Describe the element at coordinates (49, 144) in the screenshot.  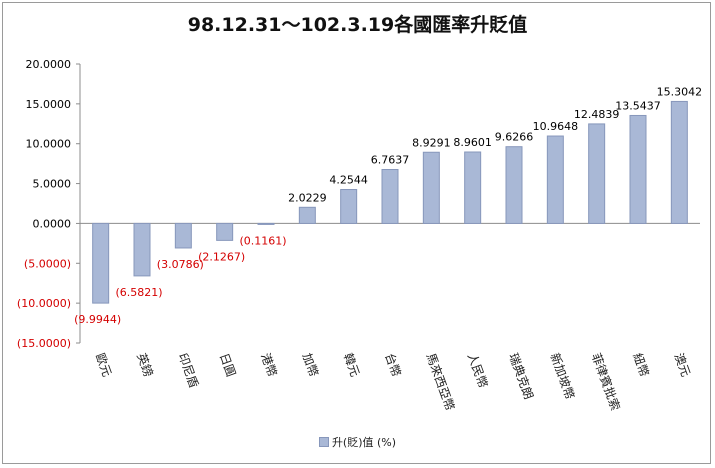
I see `y-tick-label: 10.0000` at that location.